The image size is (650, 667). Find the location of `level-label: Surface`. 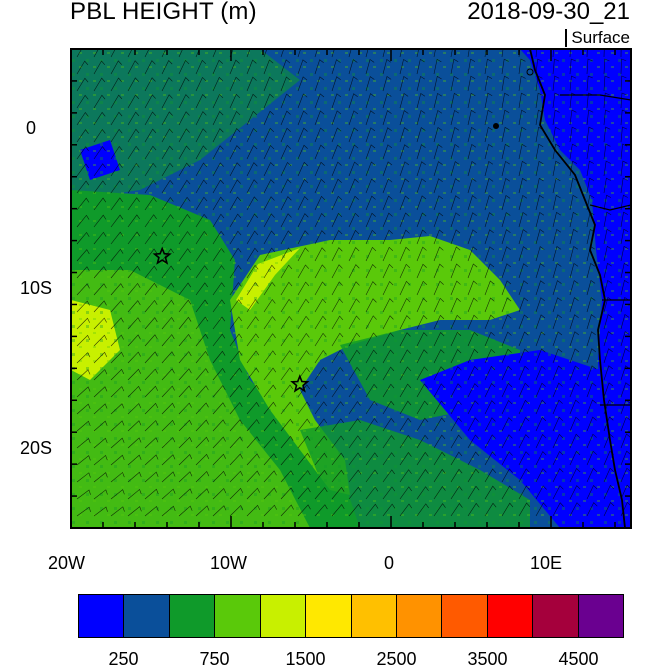

level-label: Surface is located at coordinates (597, 38).